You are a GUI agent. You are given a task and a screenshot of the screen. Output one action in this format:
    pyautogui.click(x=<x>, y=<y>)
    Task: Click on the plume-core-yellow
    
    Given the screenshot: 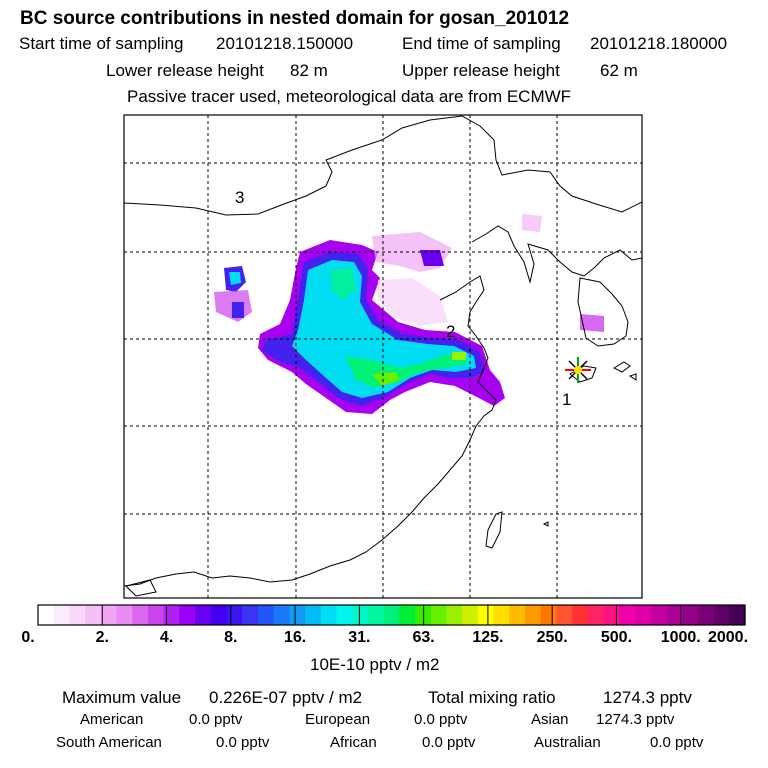 What is the action you would take?
    pyautogui.click(x=386, y=379)
    